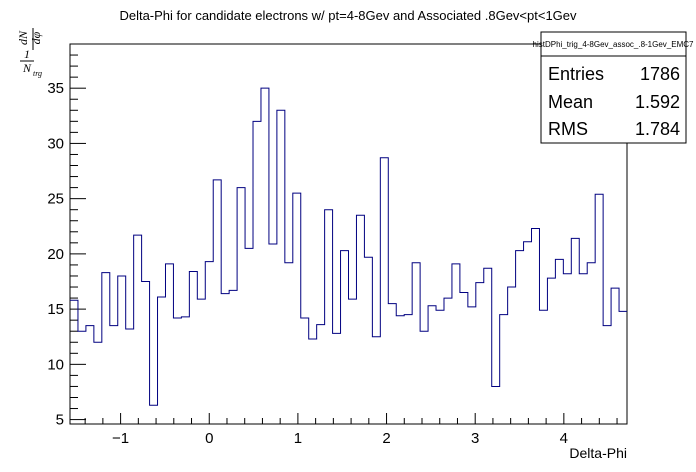 The height and width of the screenshot is (472, 696). I want to click on x-axis-label: Delta-Phi, so click(598, 453).